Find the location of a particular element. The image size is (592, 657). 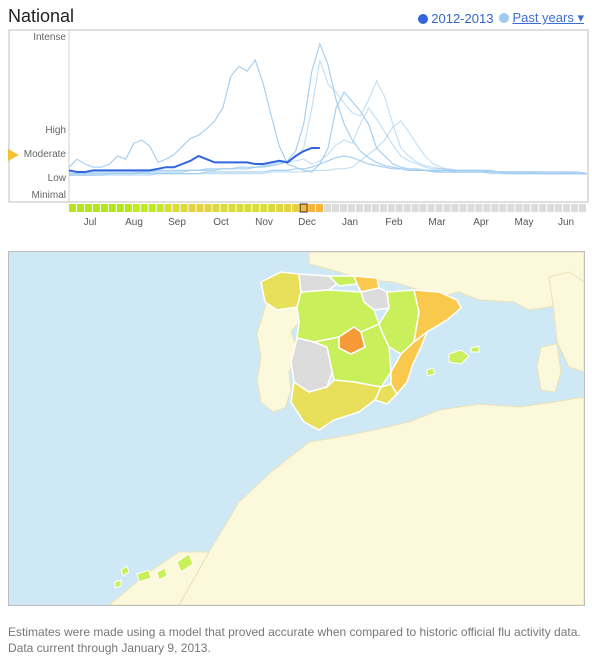

month-label-mar: Mar is located at coordinates (437, 222).